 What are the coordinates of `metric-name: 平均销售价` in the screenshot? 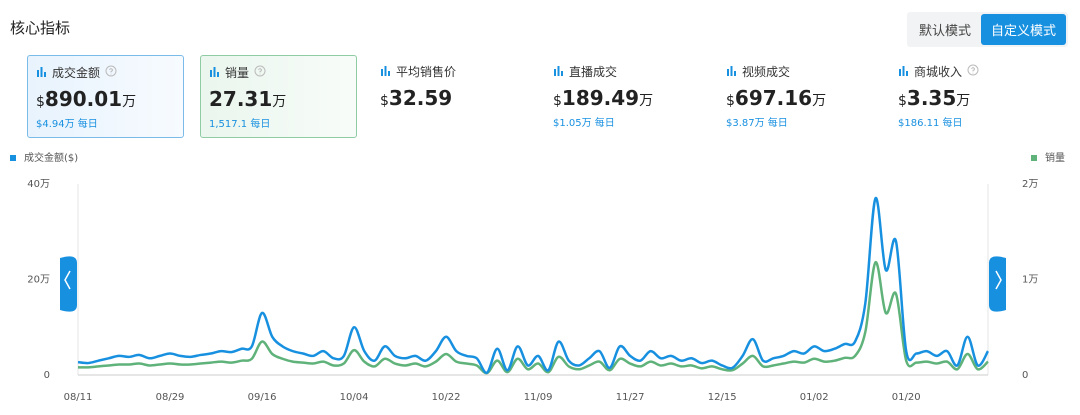 It's located at (426, 72).